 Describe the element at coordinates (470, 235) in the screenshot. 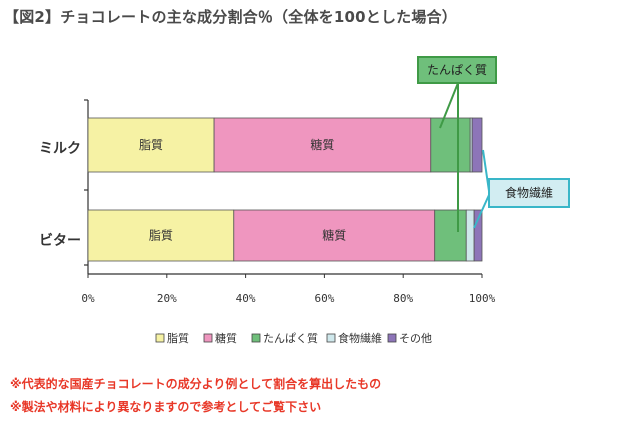

I see `bar-segment-fiber` at that location.